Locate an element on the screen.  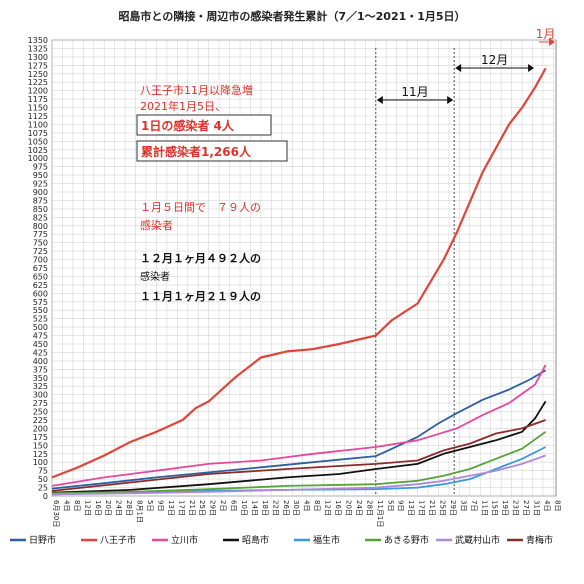
y-tick-label: 900 is located at coordinates (40, 192).